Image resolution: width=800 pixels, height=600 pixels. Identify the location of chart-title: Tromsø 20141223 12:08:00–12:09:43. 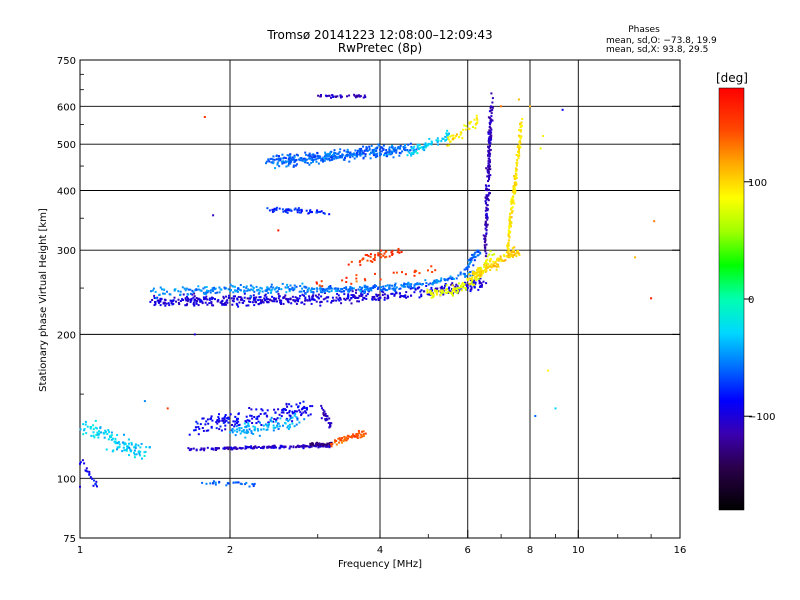
(379, 35).